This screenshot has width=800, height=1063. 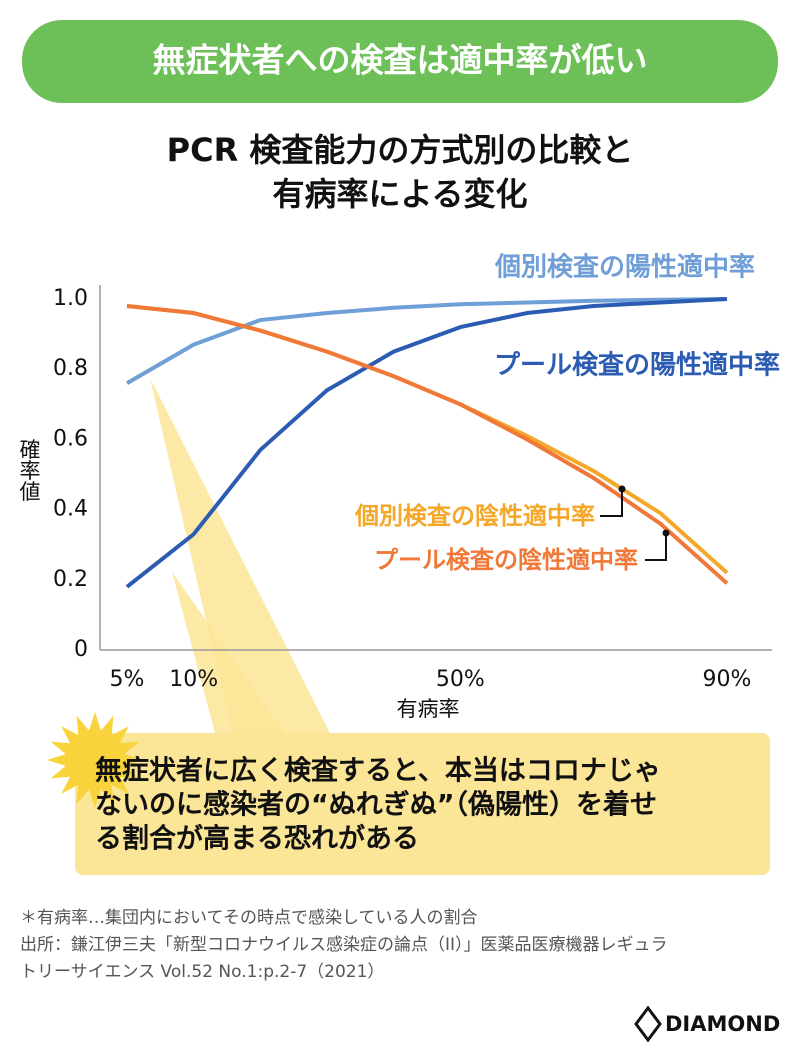 I want to click on starburst, so click(x=95, y=760).